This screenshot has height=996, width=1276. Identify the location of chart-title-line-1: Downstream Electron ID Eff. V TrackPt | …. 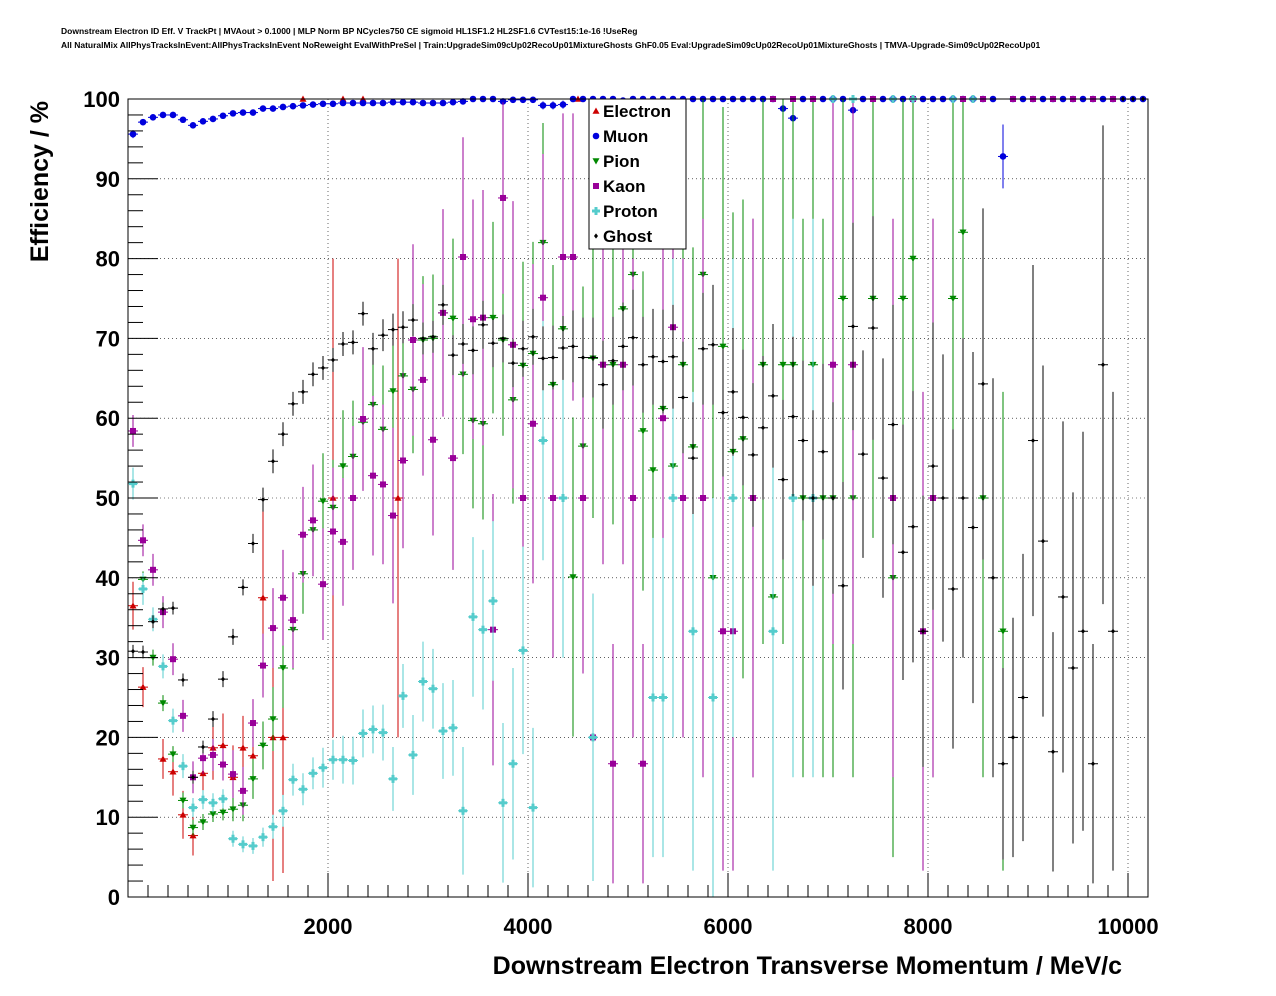
(349, 31).